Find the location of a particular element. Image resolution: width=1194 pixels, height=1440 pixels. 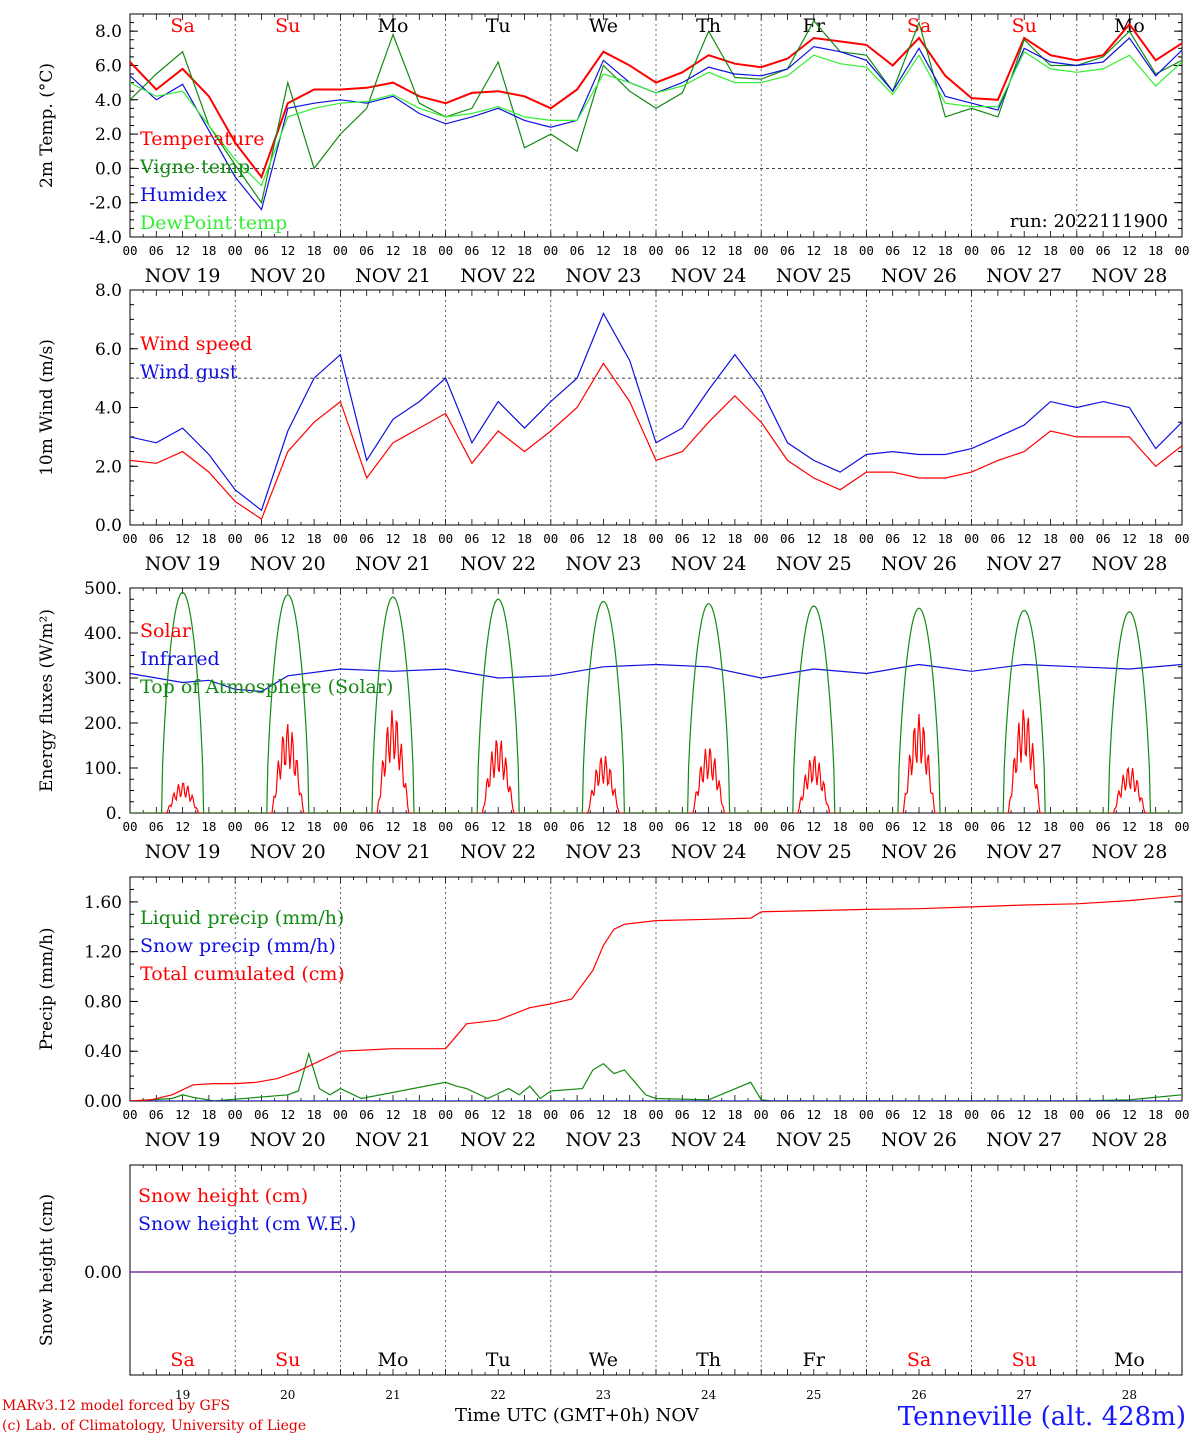

y-tick-label: 4.0 is located at coordinates (108, 409).